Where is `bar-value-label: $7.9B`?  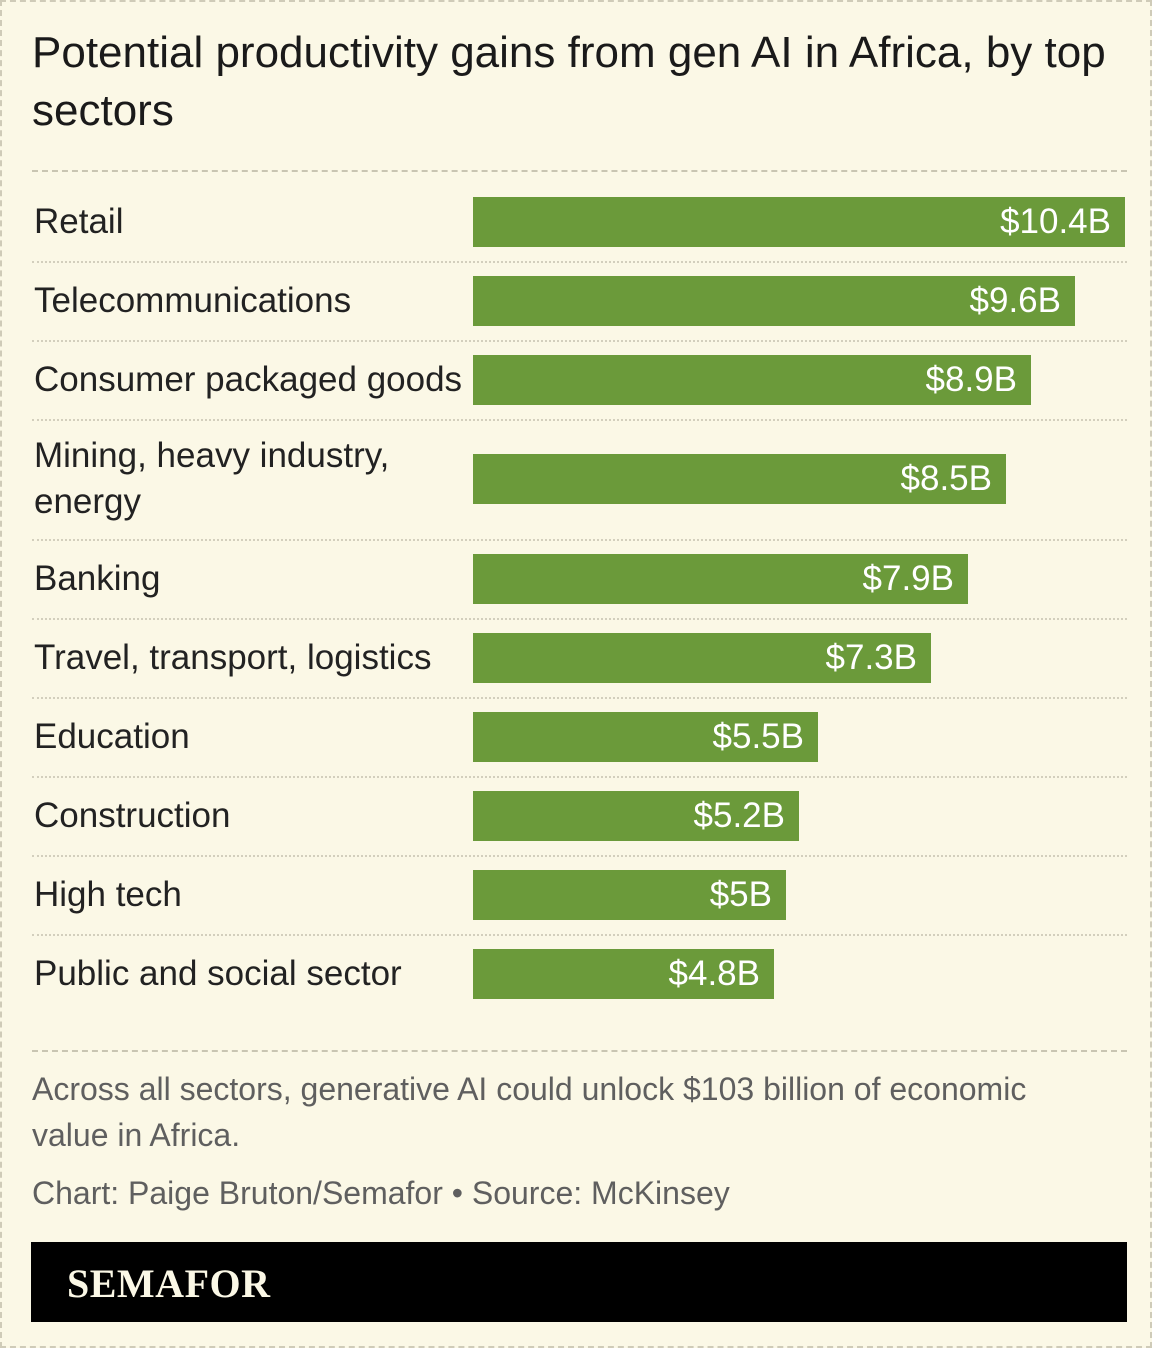 bar-value-label: $7.9B is located at coordinates (908, 578).